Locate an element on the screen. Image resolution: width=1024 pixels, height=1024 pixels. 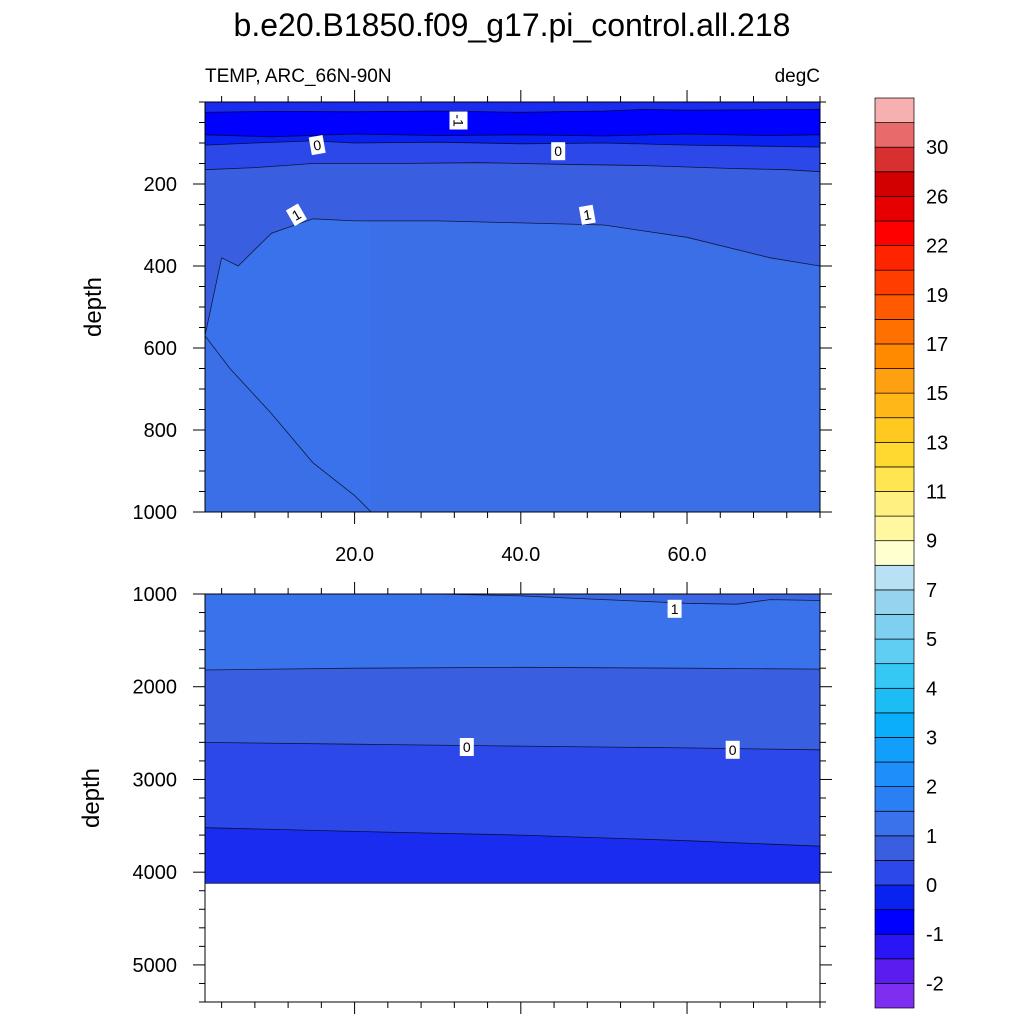
colorbar-label: 26 is located at coordinates (937, 197).